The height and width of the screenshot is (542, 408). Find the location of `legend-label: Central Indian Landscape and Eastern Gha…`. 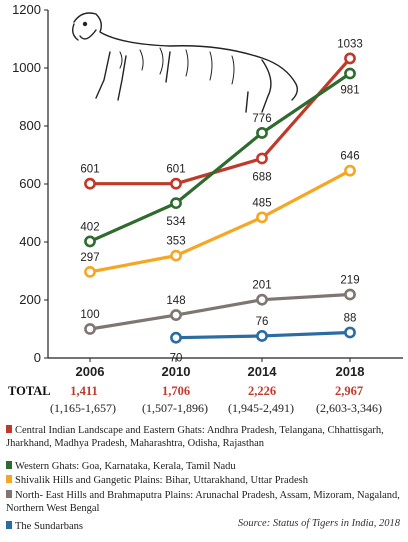

legend-label: Central Indian Landscape and Eastern Gha… is located at coordinates (195, 437).